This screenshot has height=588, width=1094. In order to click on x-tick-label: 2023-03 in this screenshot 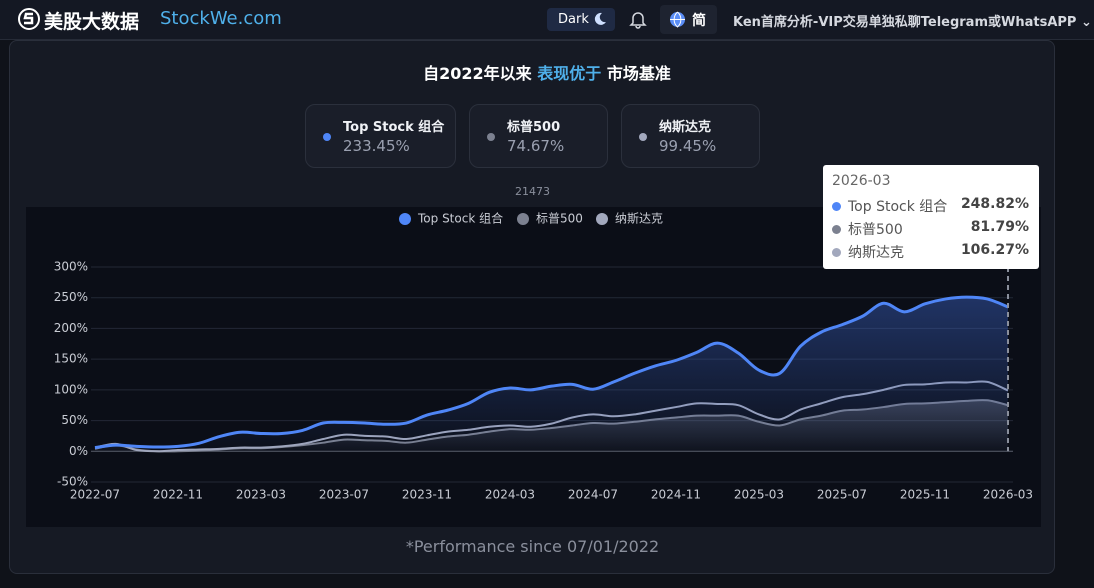, I will do `click(261, 495)`.